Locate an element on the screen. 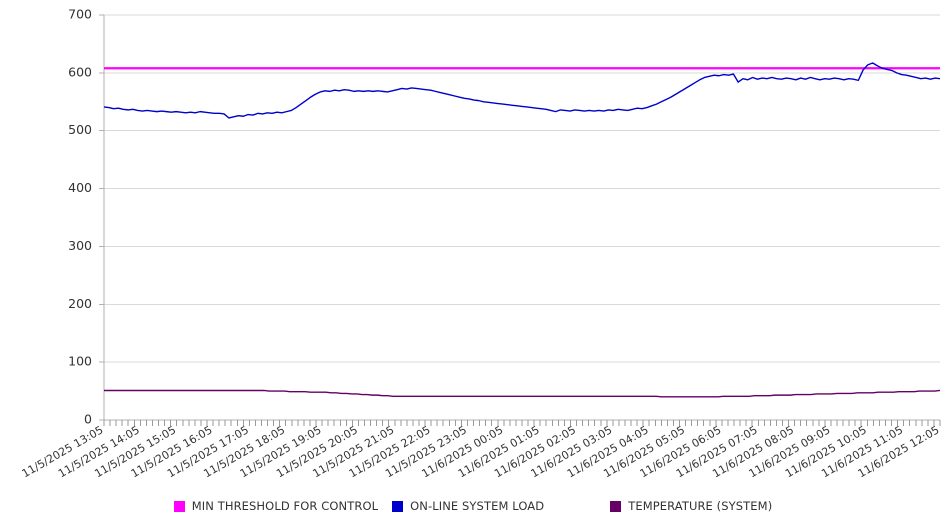 Image resolution: width=946 pixels, height=526 pixels. y-axis-tick-label: 200 is located at coordinates (80, 303).